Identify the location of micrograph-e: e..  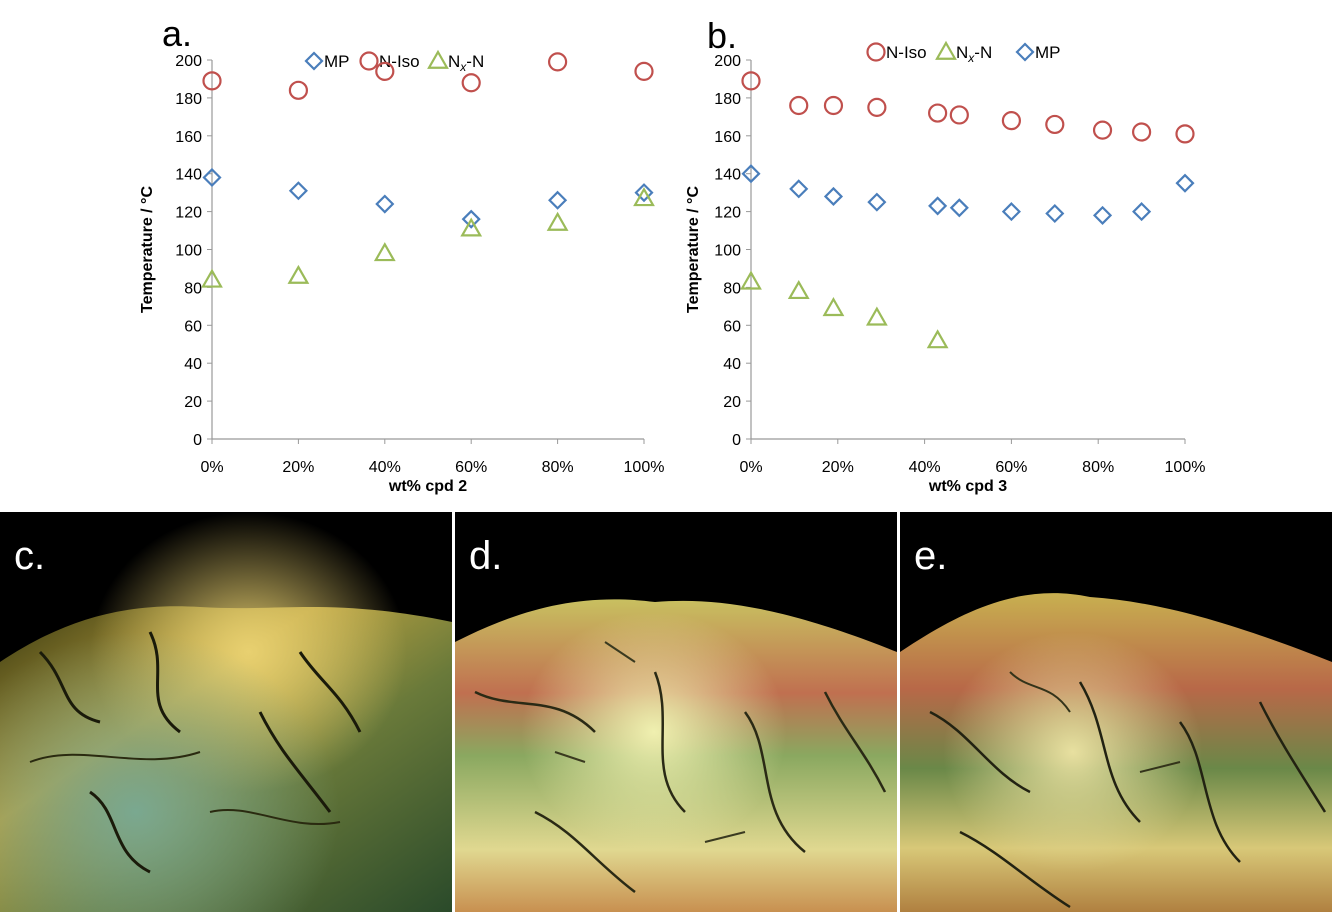
(1116, 712).